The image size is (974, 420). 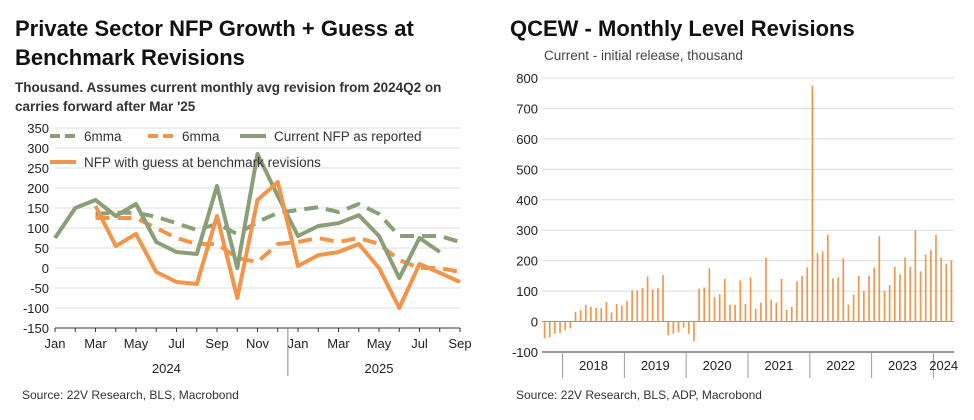 I want to click on y-tick-label: 50, so click(x=42, y=248).